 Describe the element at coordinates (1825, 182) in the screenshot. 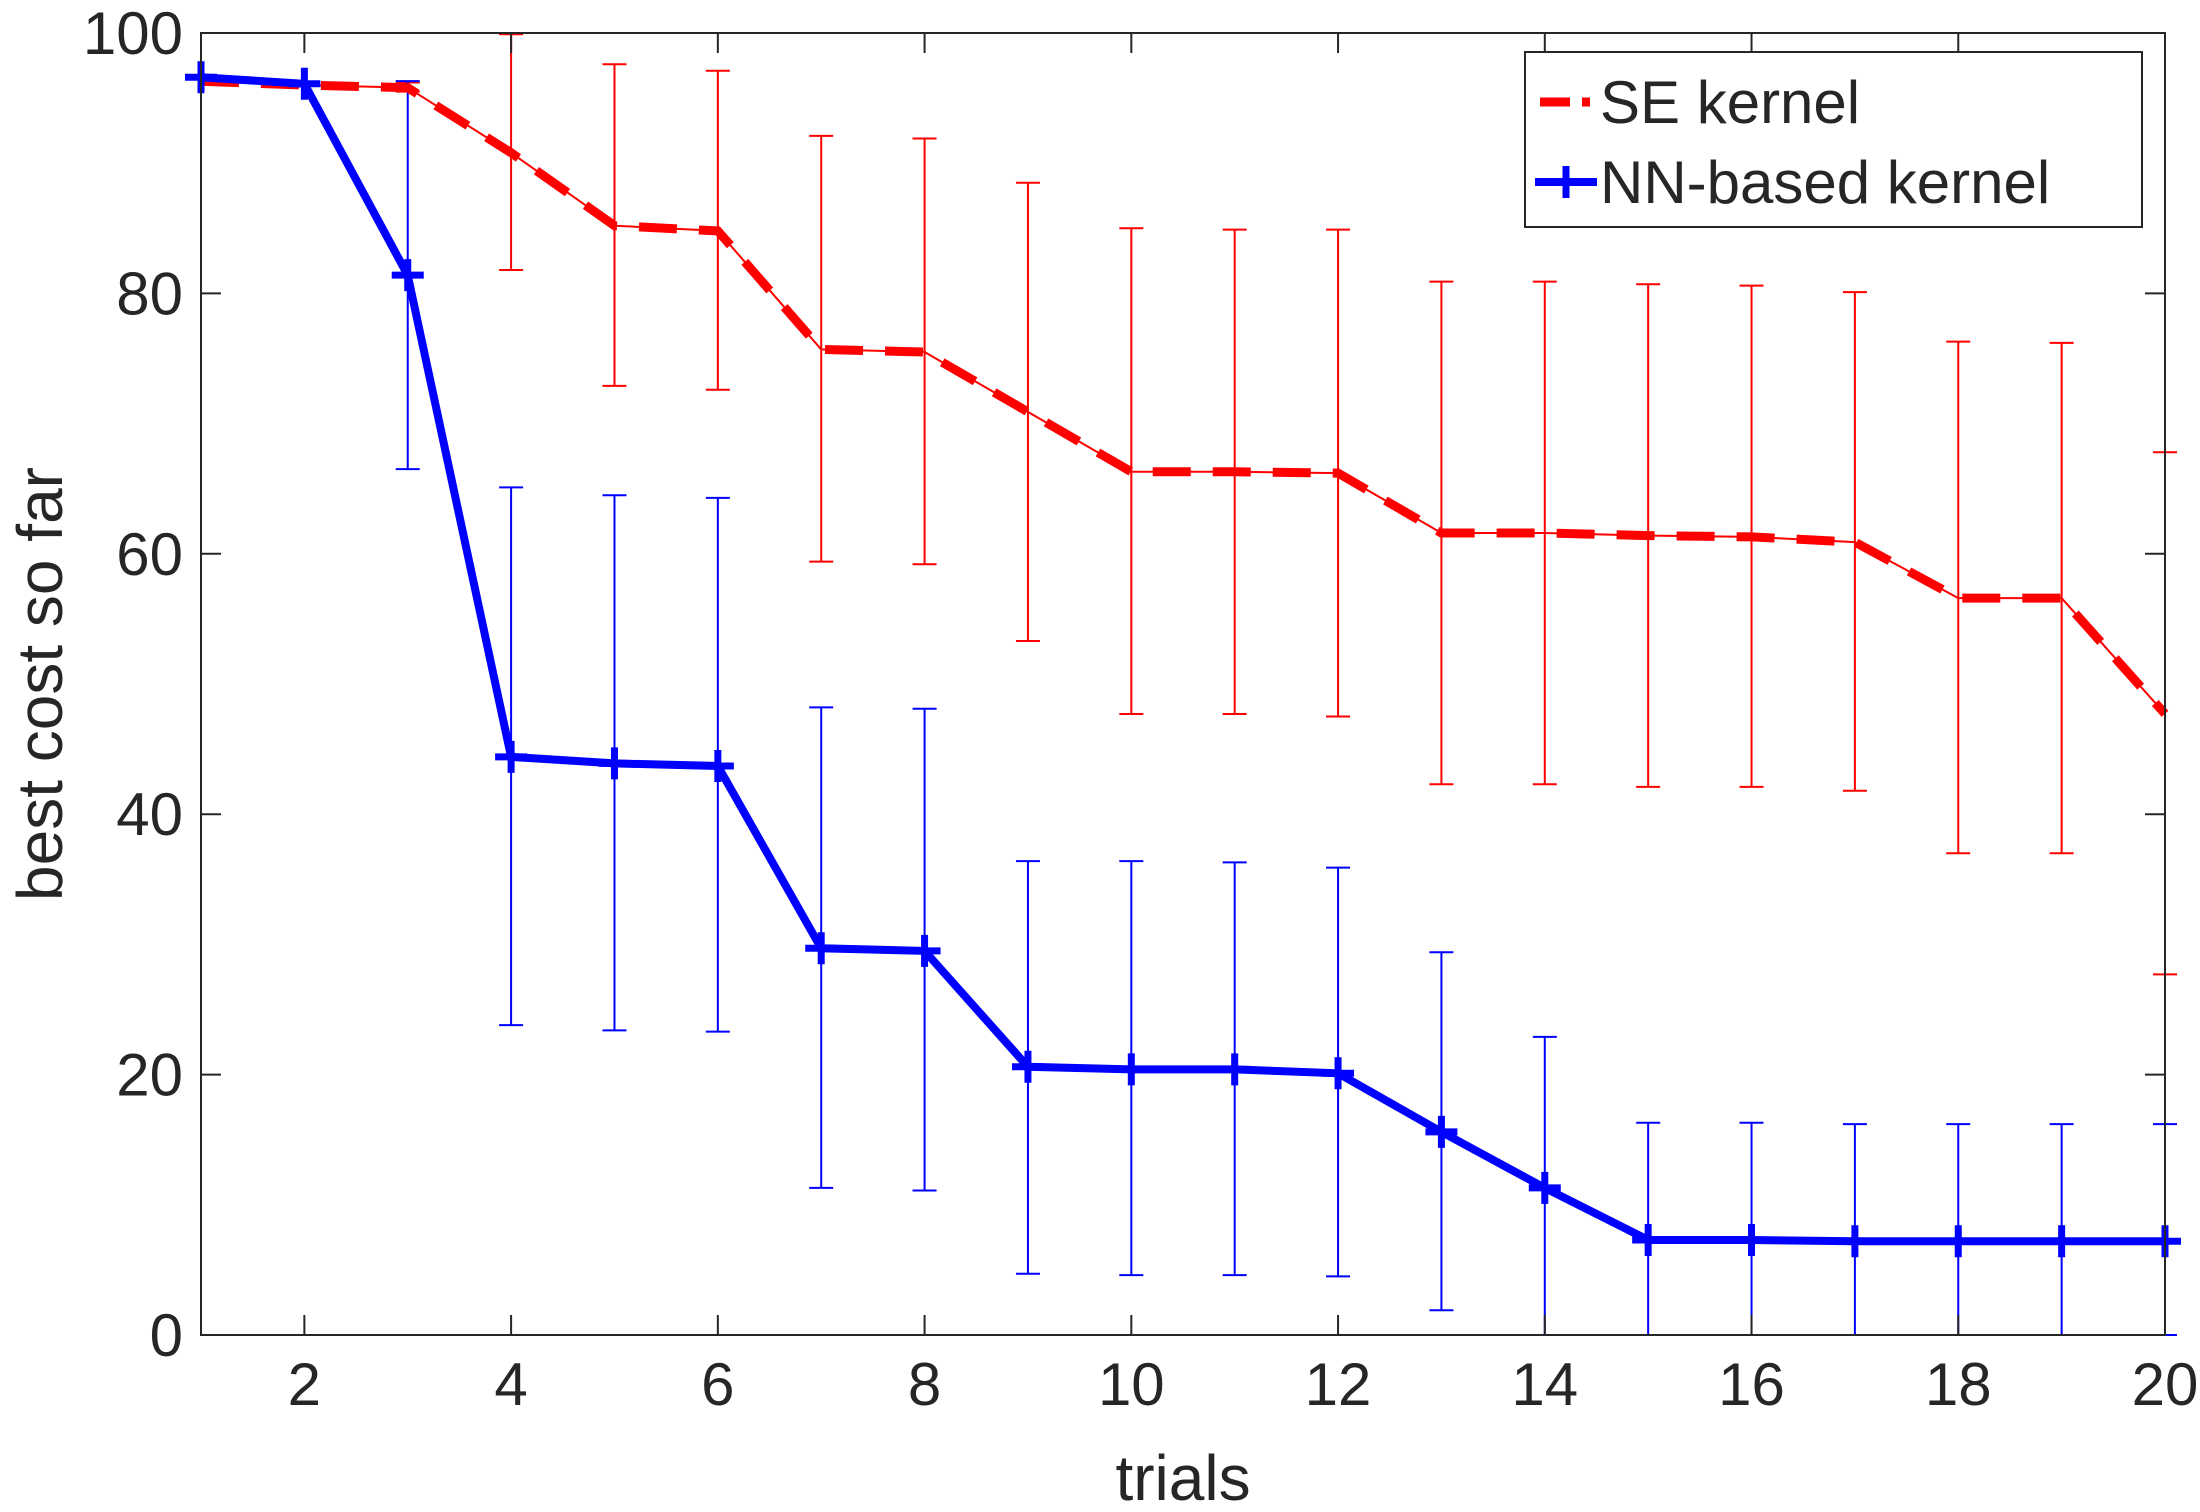

I see `legend-label-nn-based-kernel: NN-based kernel` at that location.